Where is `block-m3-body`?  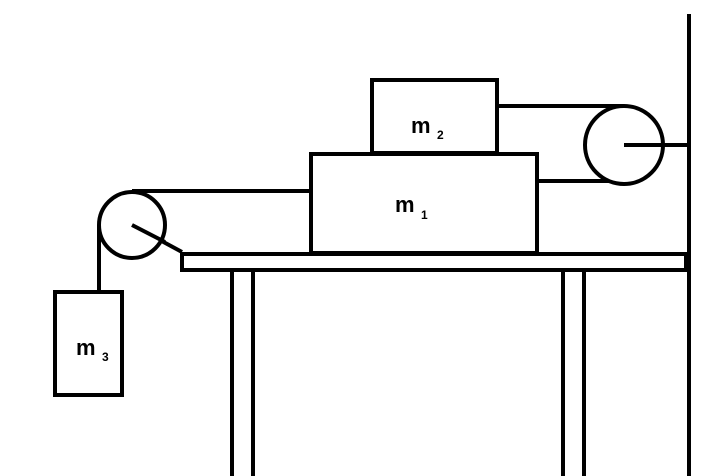 block-m3-body is located at coordinates (88, 343).